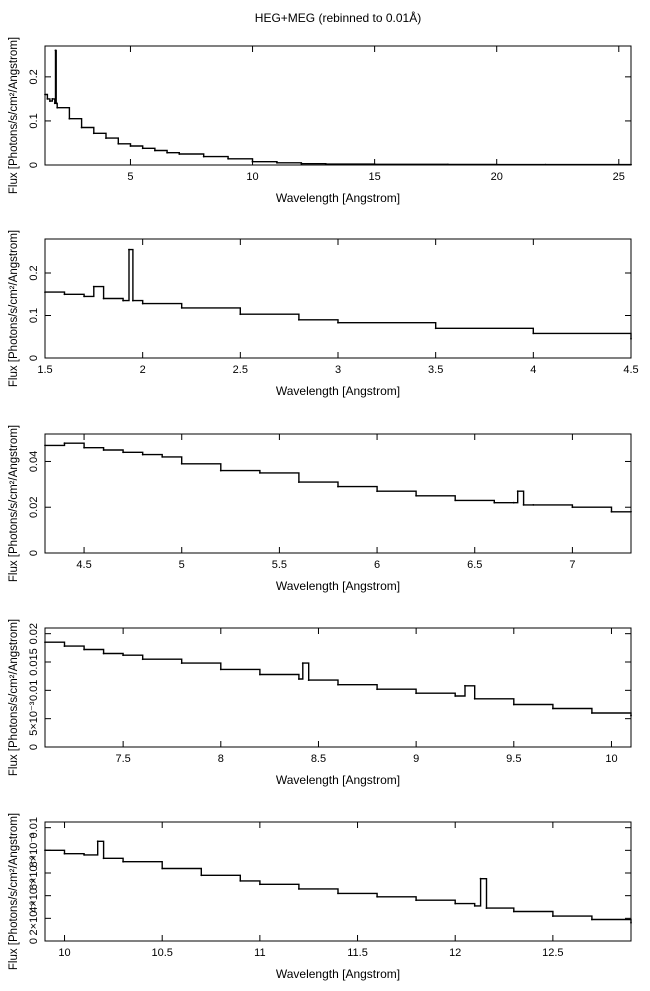 This screenshot has width=650, height=991. What do you see at coordinates (34, 918) in the screenshot?
I see `y-tick-label: 2×10⁻³` at bounding box center [34, 918].